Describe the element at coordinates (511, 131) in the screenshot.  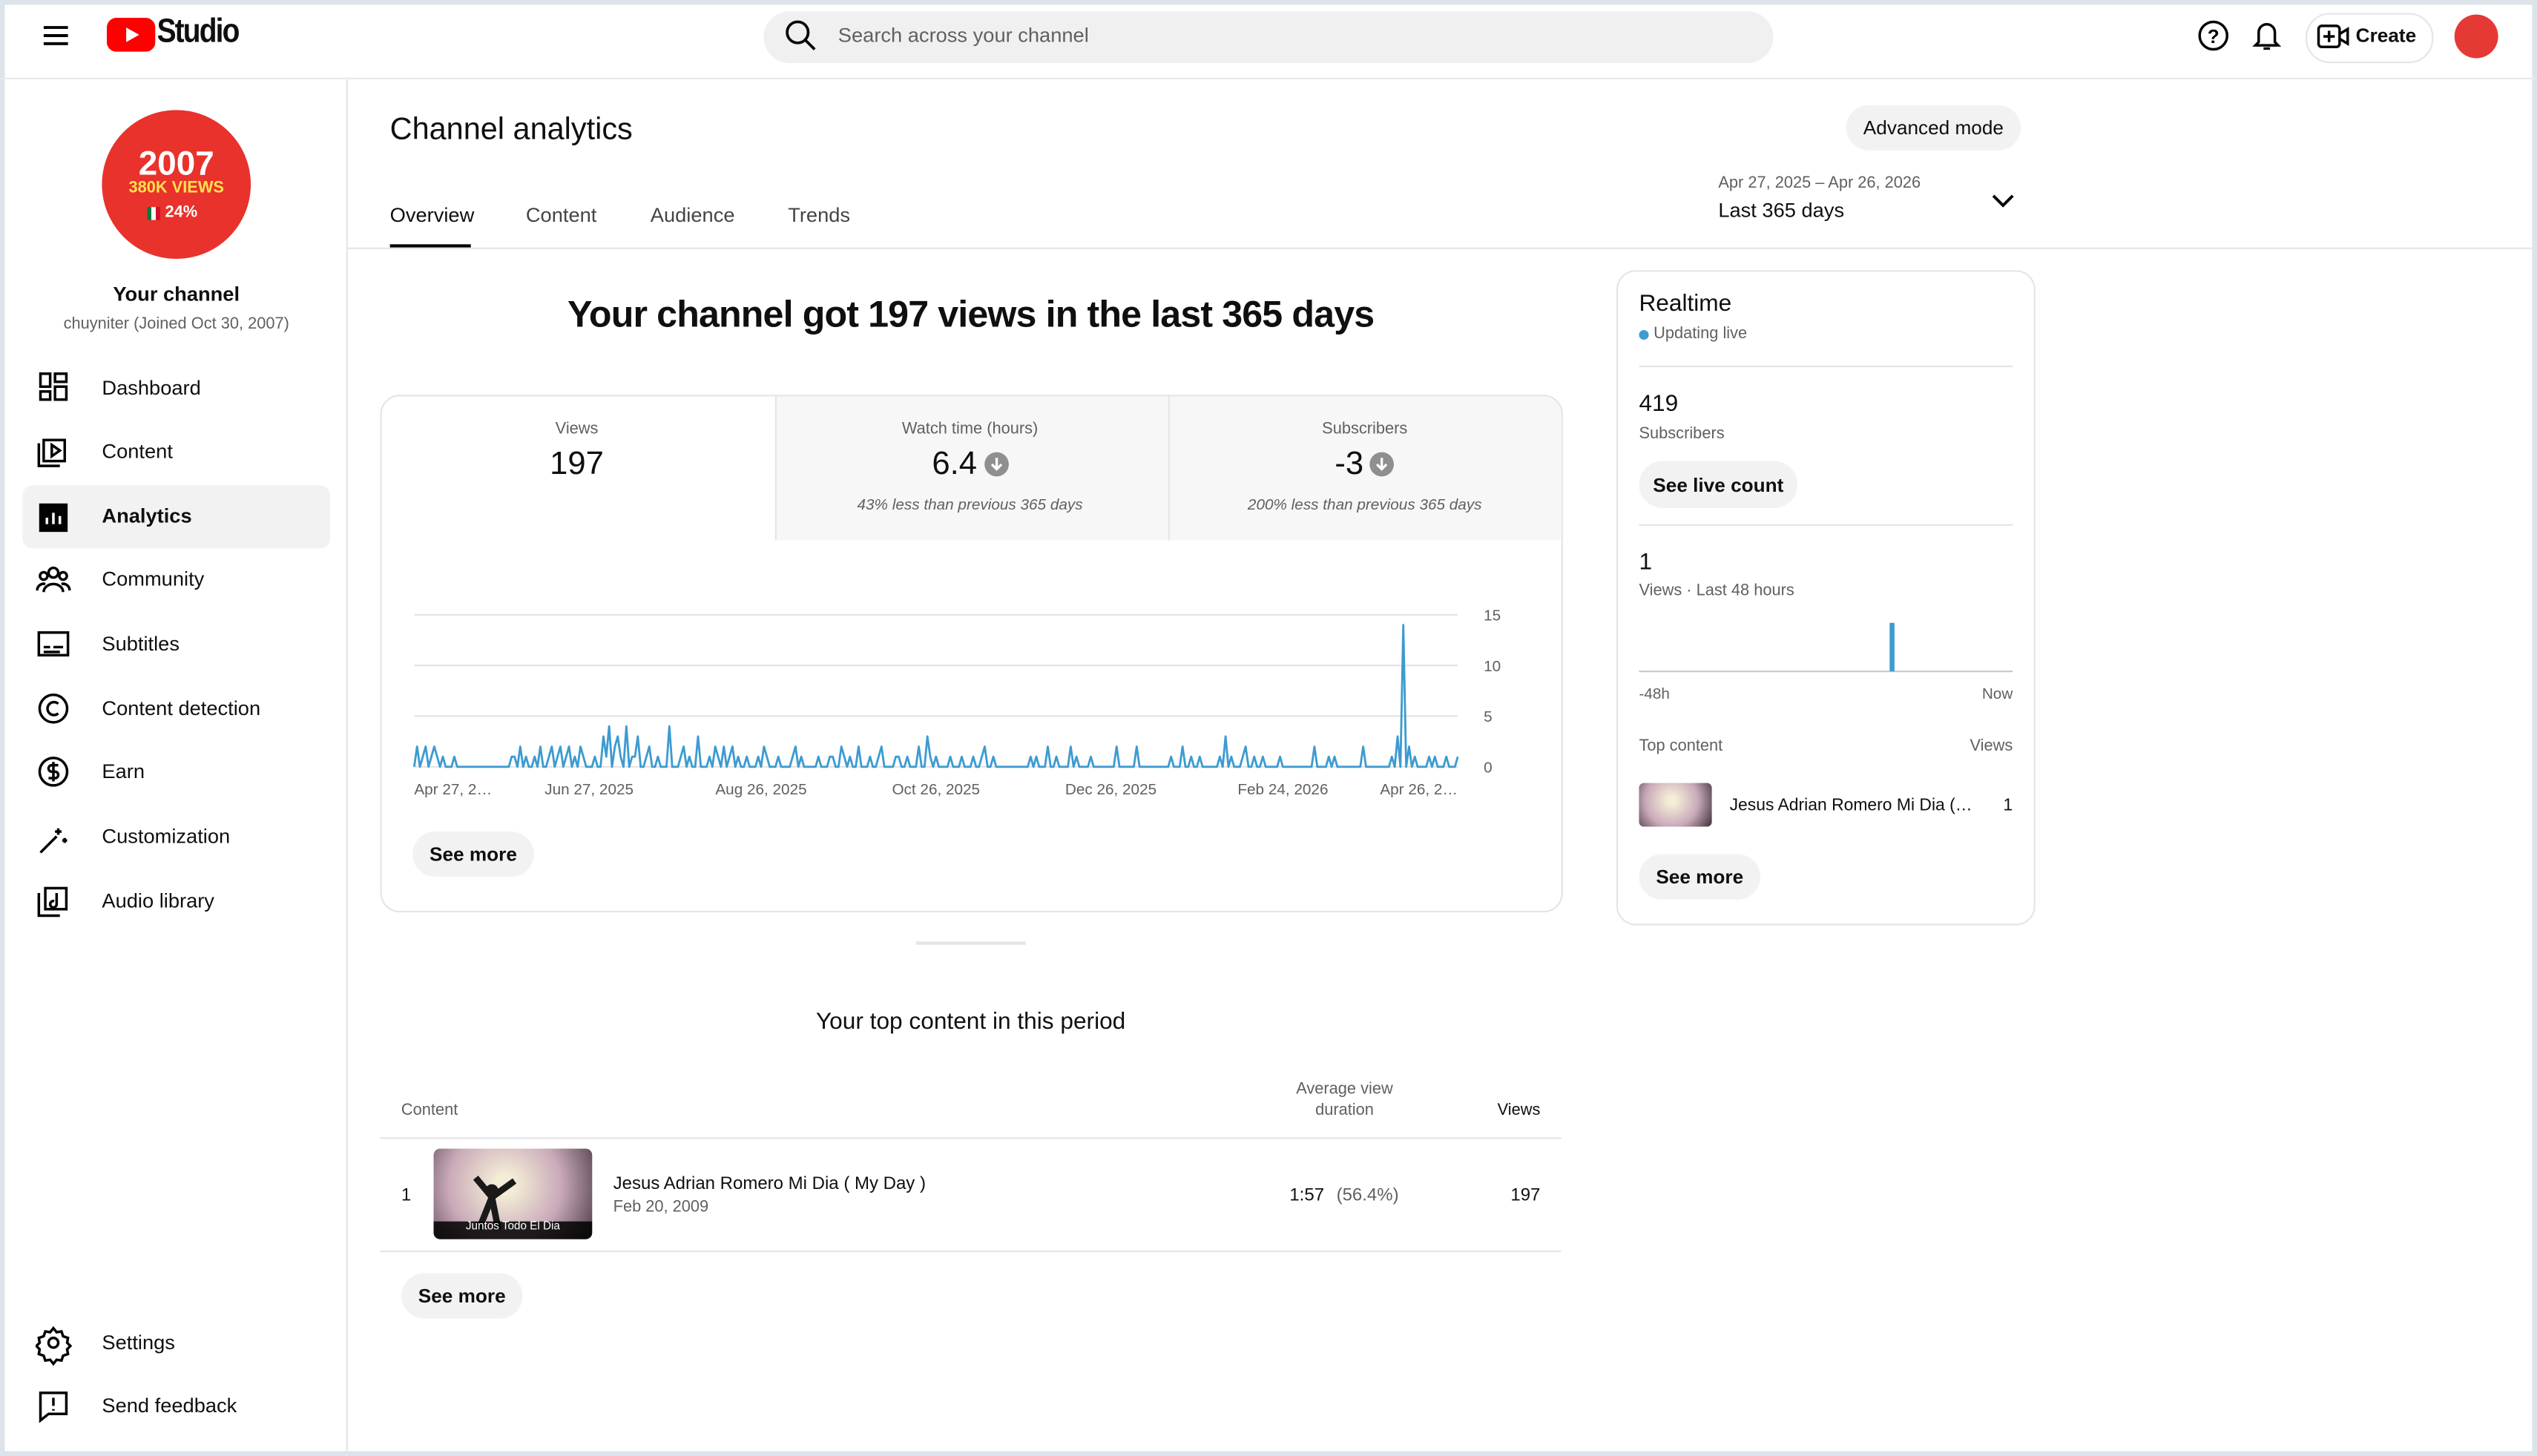
I see `page-title: Channel analytics` at that location.